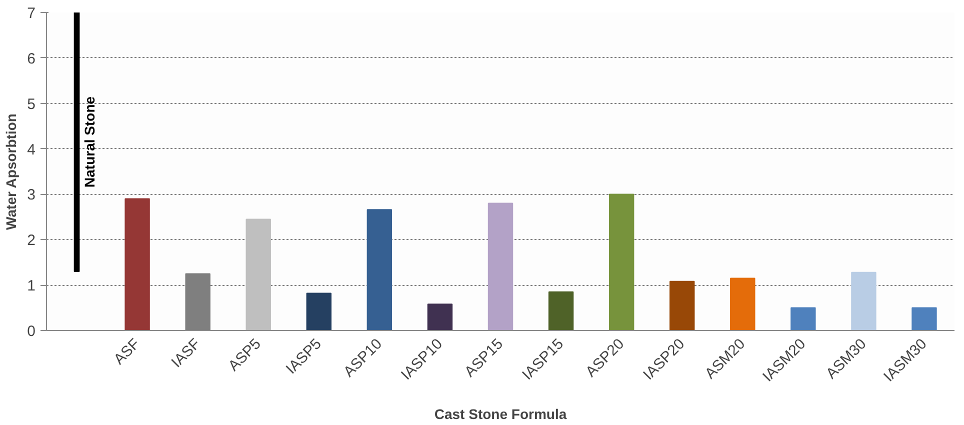 This screenshot has height=425, width=964. What do you see at coordinates (31, 286) in the screenshot?
I see `y-tick-label: 1` at bounding box center [31, 286].